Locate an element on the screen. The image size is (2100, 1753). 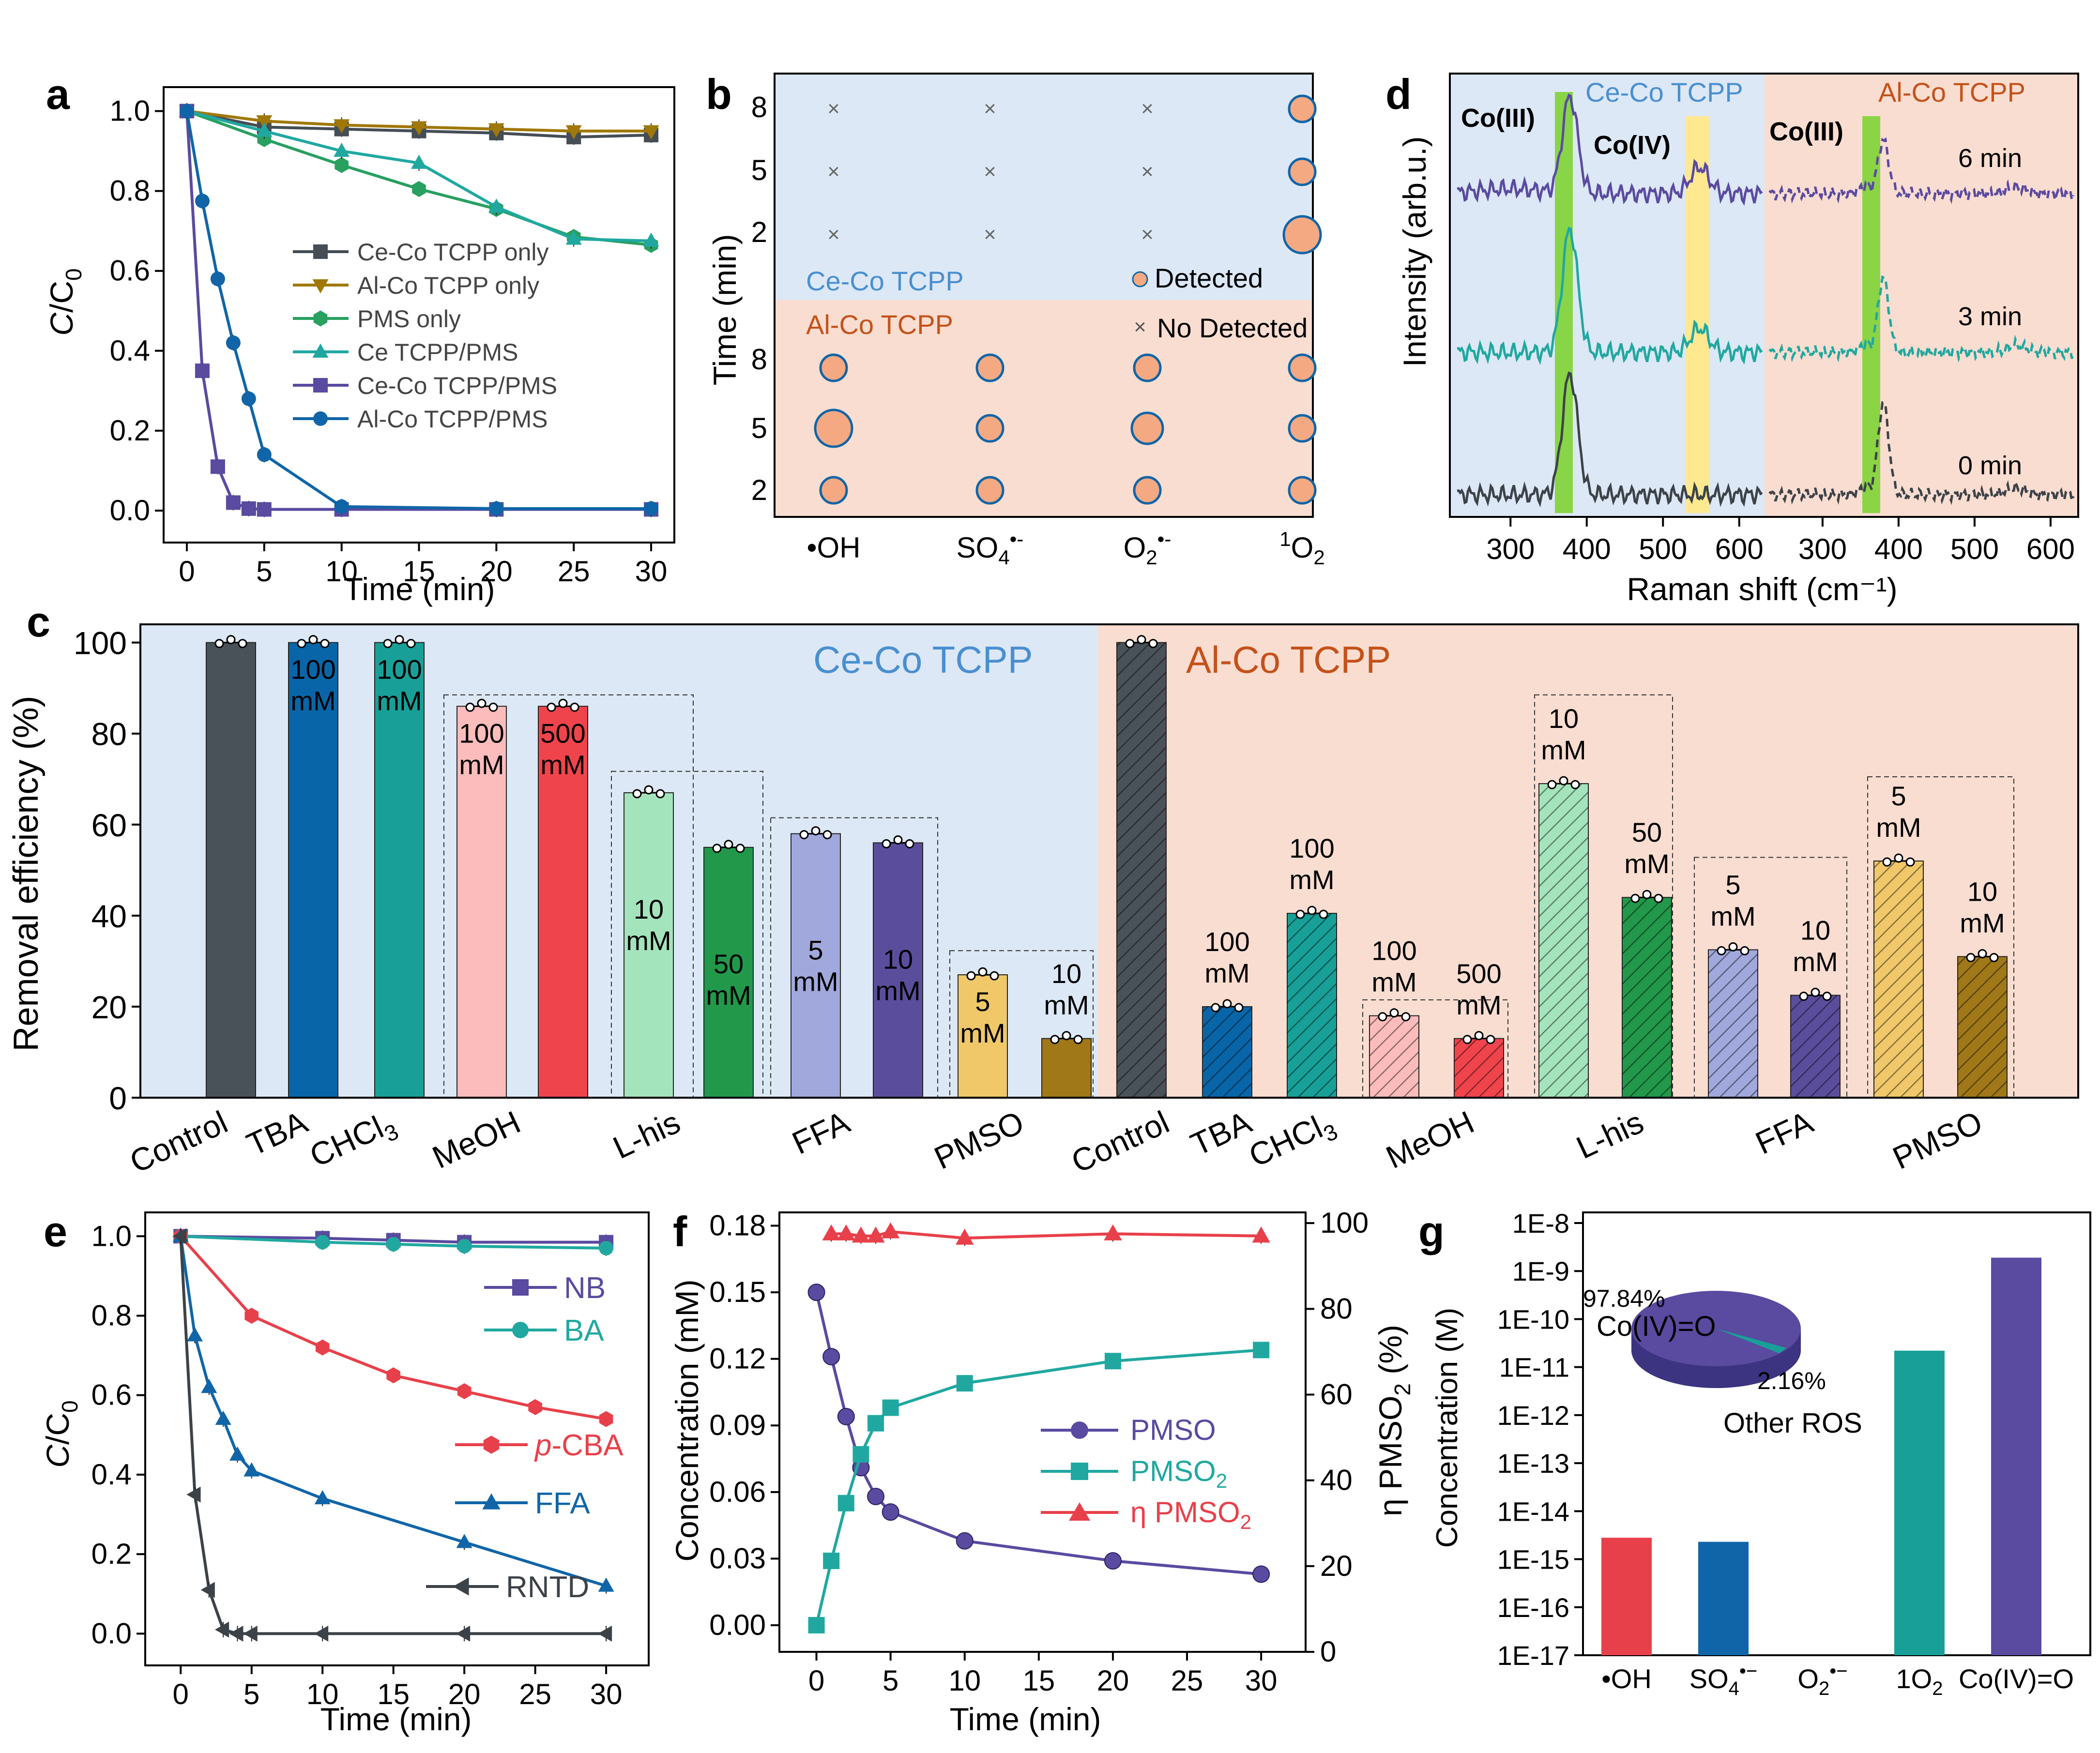
panel-b-xtick-oh: •OH is located at coordinates (833, 547).